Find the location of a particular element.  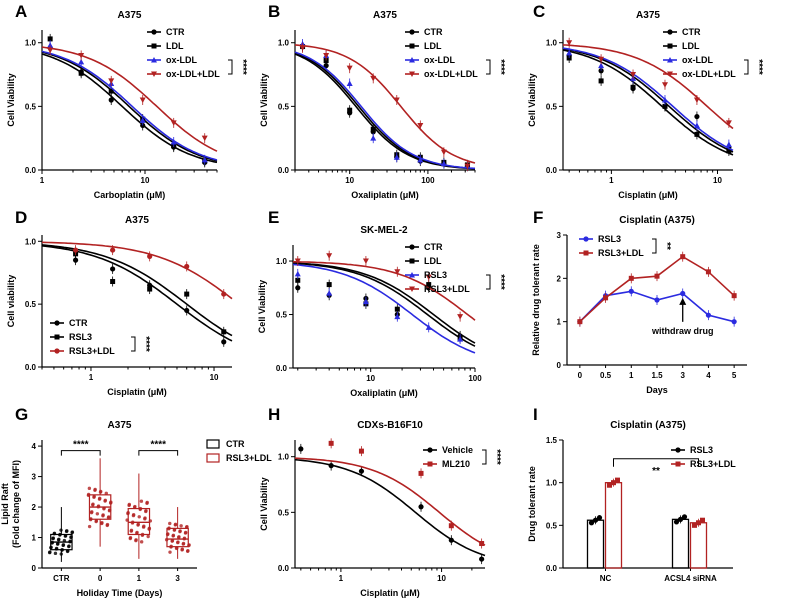

y-tick-label: 2 is located at coordinates (34, 507).